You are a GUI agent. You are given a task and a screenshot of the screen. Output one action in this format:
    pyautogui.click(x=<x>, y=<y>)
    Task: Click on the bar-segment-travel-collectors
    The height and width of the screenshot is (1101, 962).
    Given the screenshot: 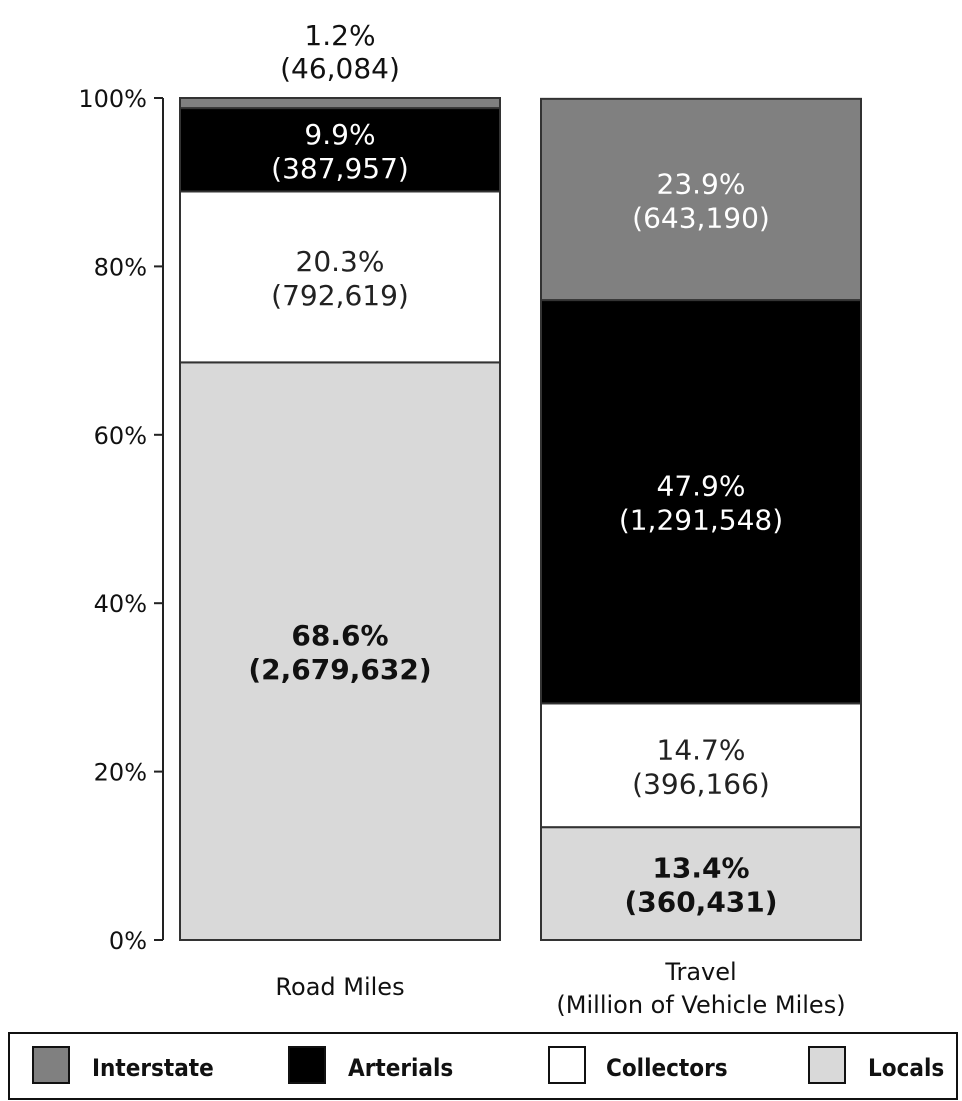 What is the action you would take?
    pyautogui.click(x=701, y=765)
    